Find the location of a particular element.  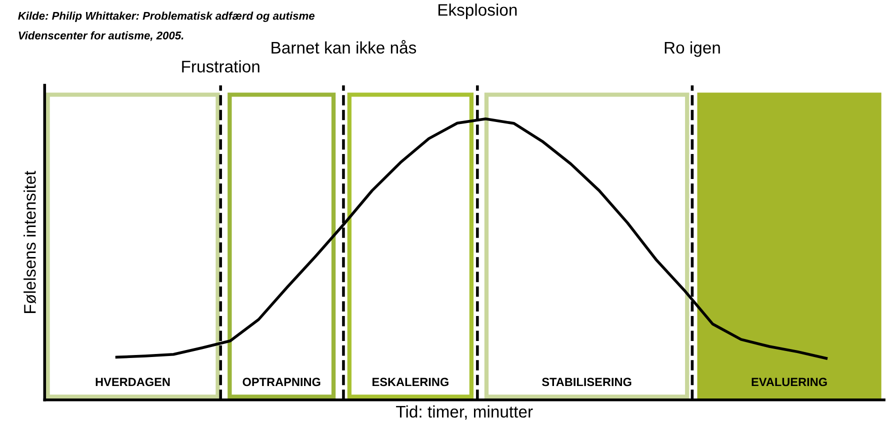

text: Frustration is located at coordinates (221, 66).